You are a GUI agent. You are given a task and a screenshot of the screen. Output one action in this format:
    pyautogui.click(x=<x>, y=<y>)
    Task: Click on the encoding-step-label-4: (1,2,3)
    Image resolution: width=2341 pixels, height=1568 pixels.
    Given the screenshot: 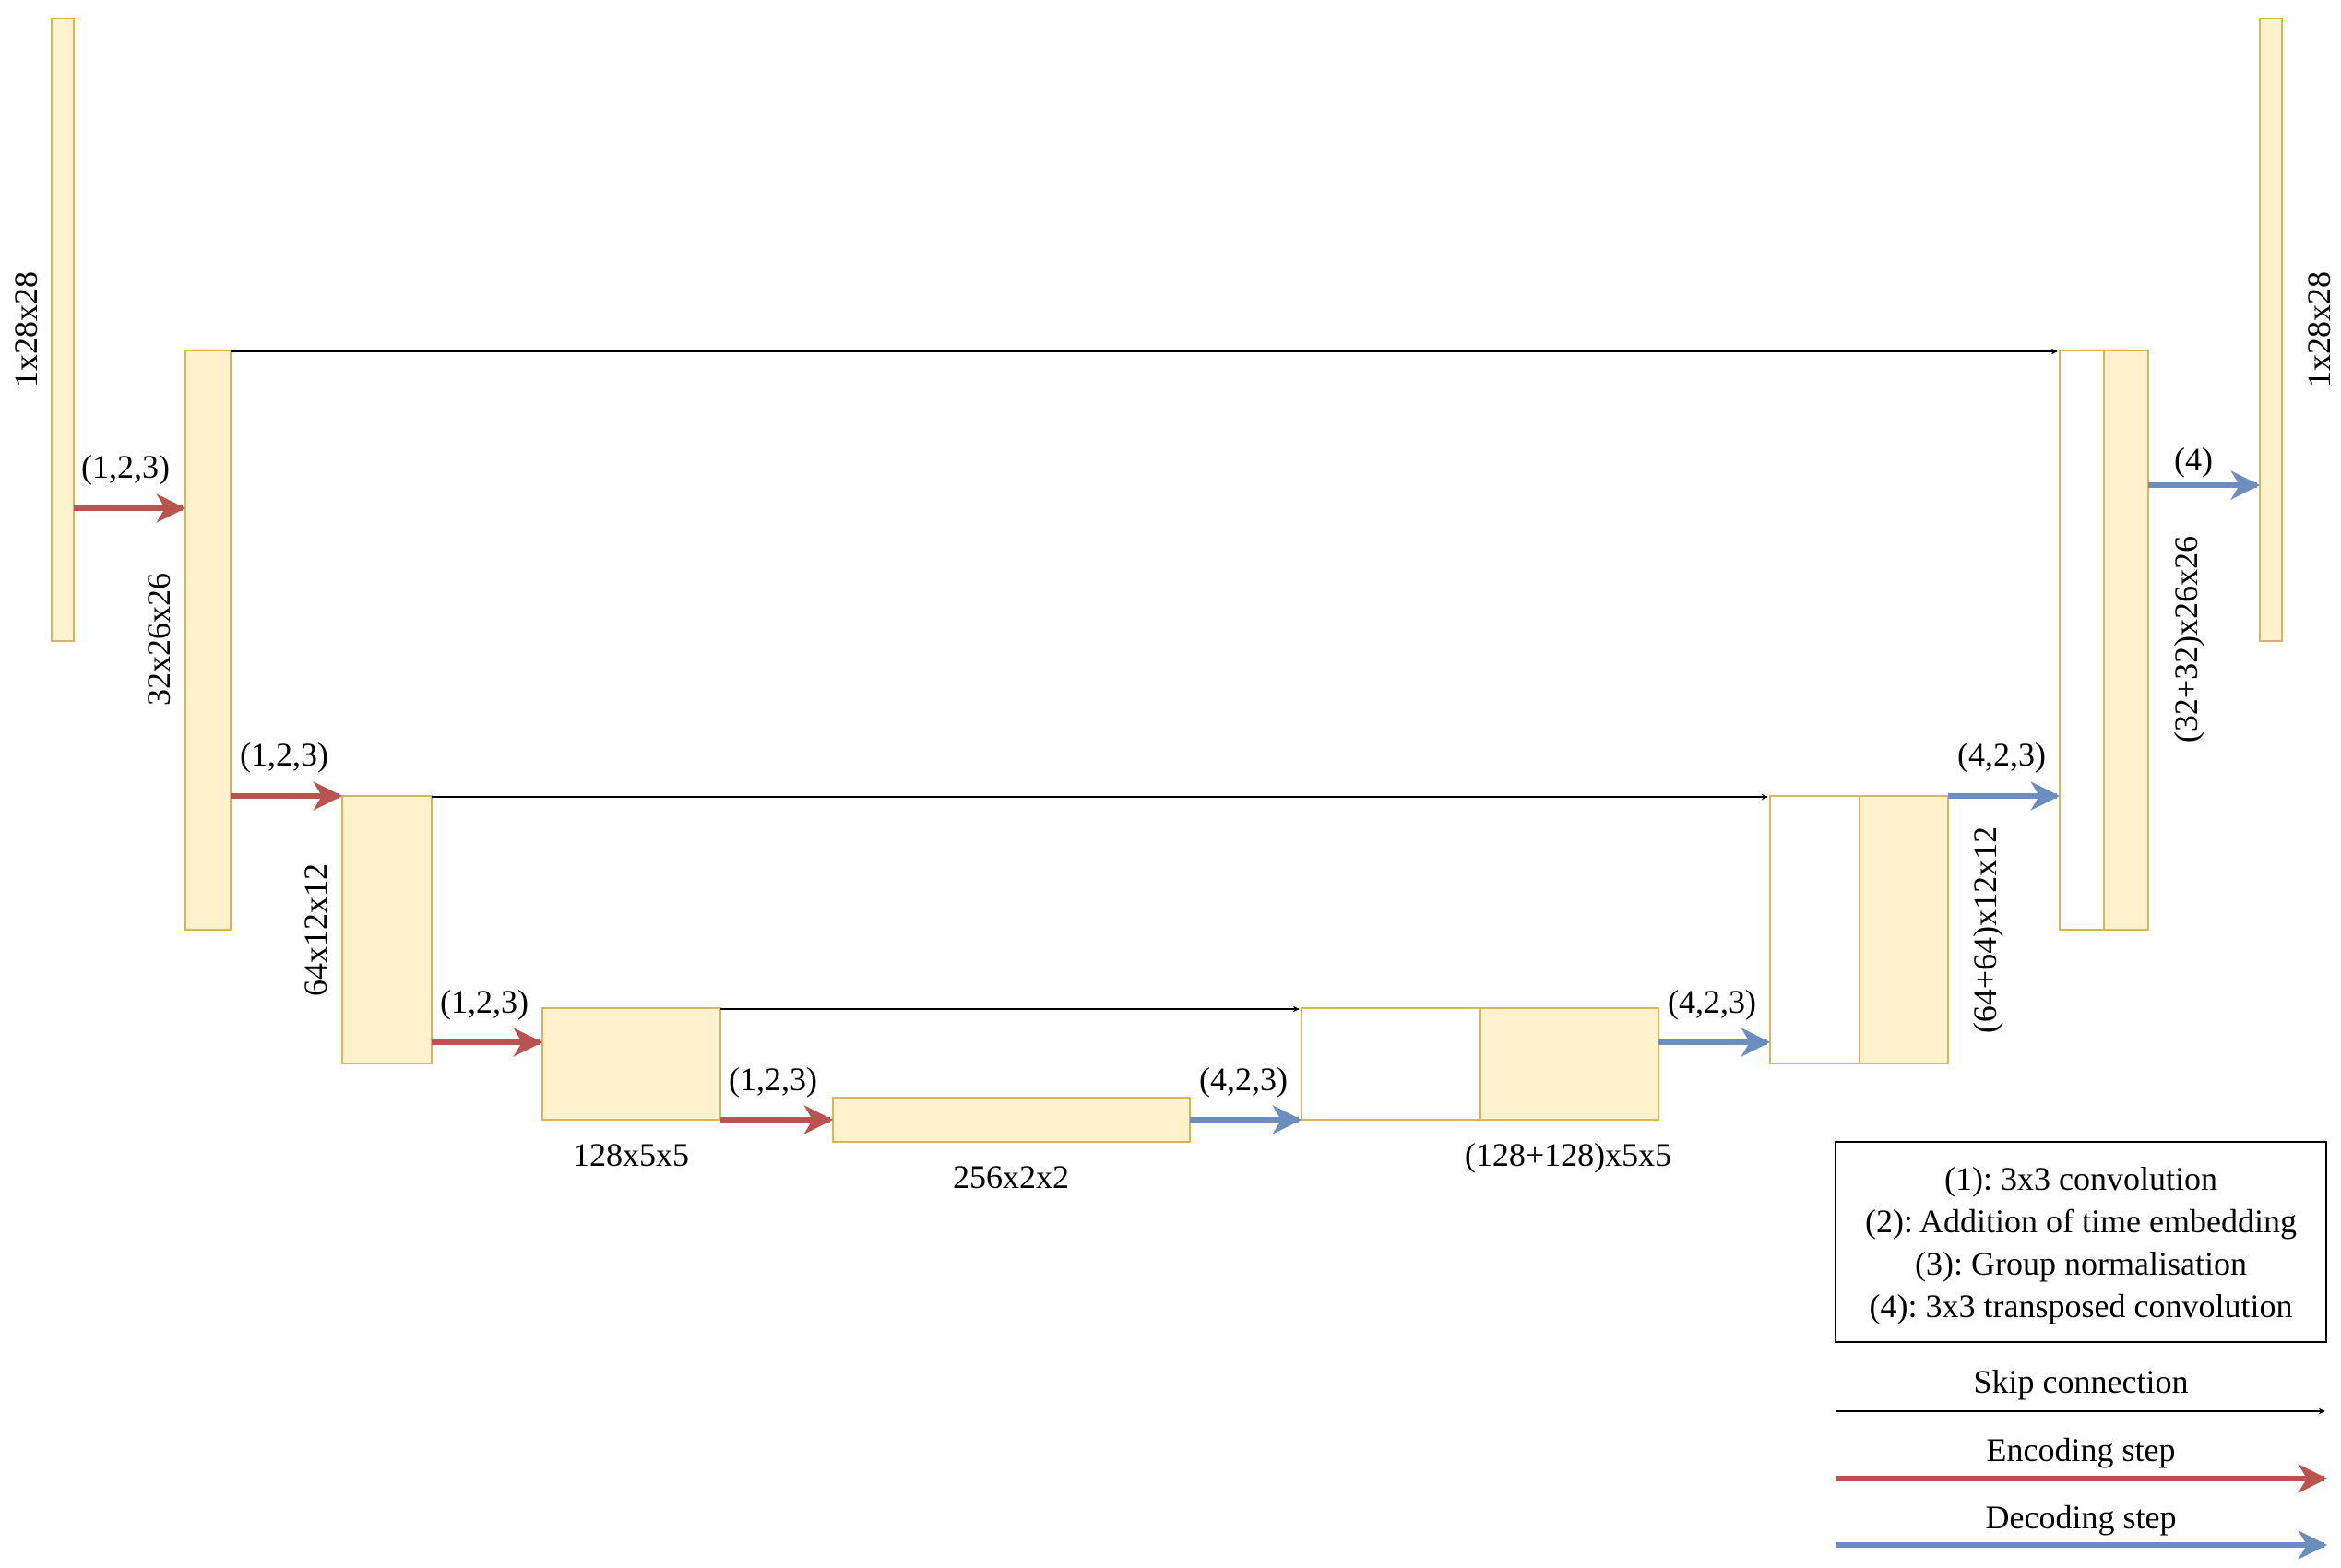 What is the action you would take?
    pyautogui.click(x=773, y=1079)
    